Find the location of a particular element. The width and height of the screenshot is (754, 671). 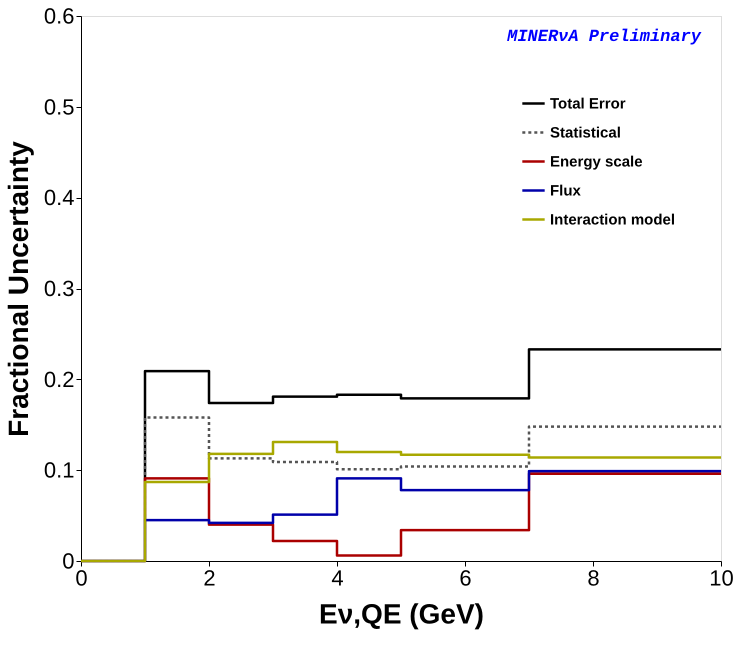

x-tick-label: 4 is located at coordinates (337, 578).